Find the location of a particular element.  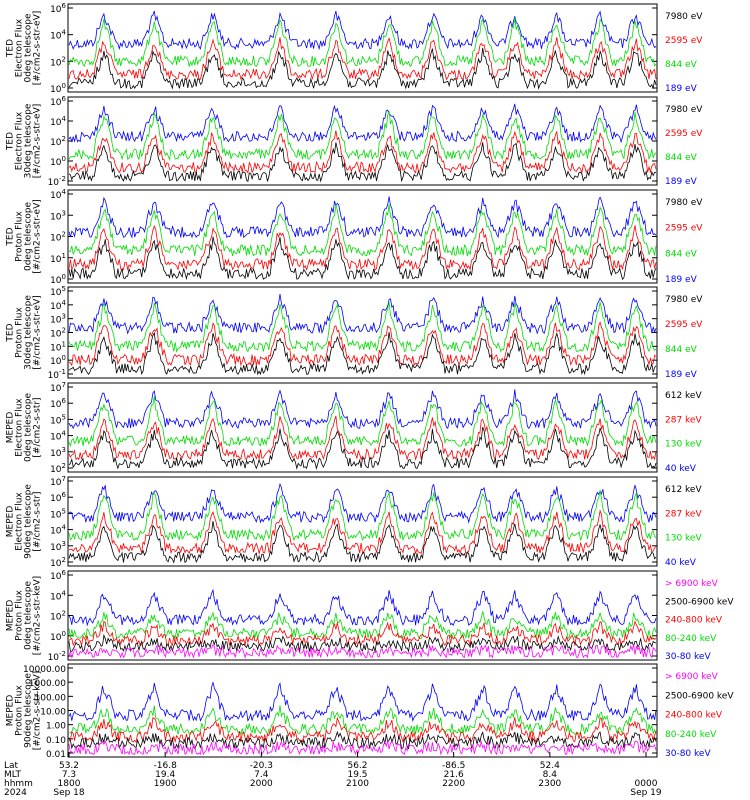

x-tick-label-hhmm: 0000 is located at coordinates (646, 784).